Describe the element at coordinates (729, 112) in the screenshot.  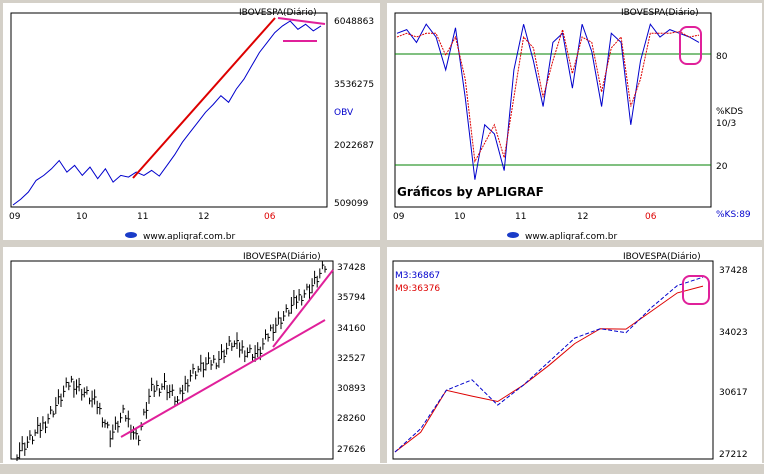
I see `stoch-label-kds: %KDS` at that location.